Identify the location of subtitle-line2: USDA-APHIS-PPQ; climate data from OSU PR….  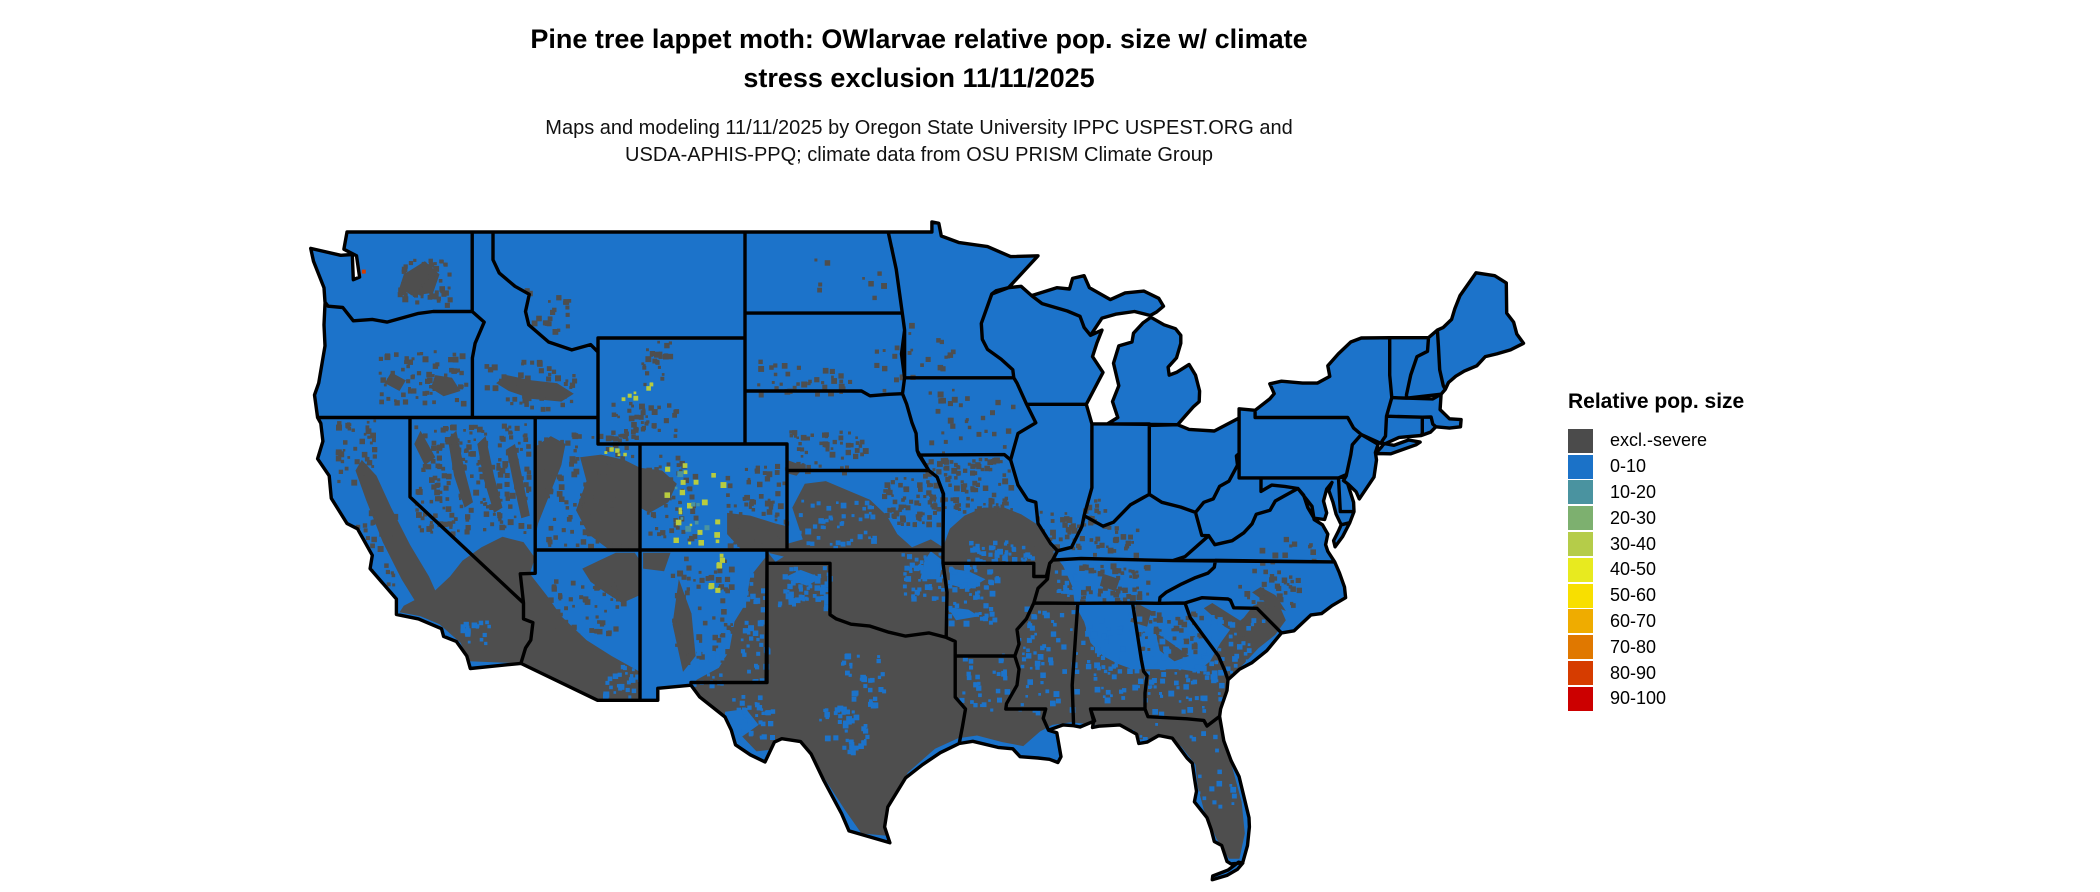
(919, 155).